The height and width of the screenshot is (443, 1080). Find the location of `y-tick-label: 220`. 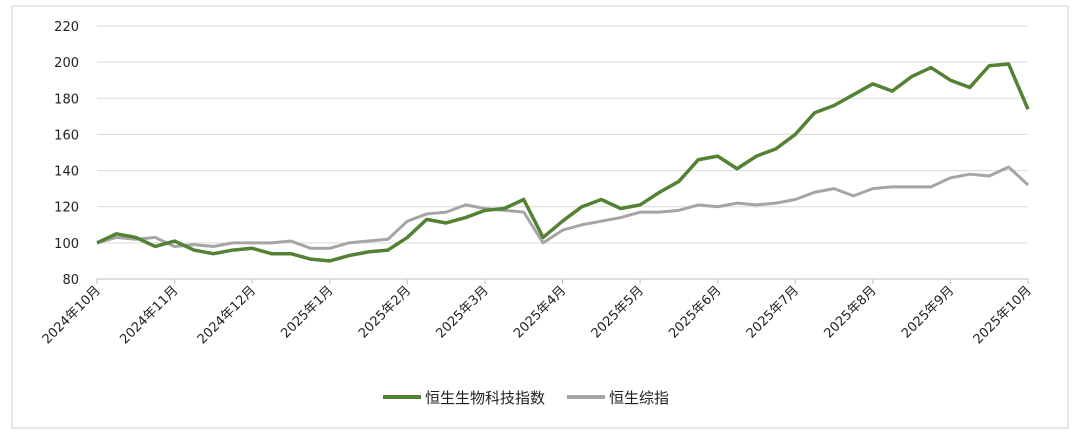

y-tick-label: 220 is located at coordinates (66, 27).